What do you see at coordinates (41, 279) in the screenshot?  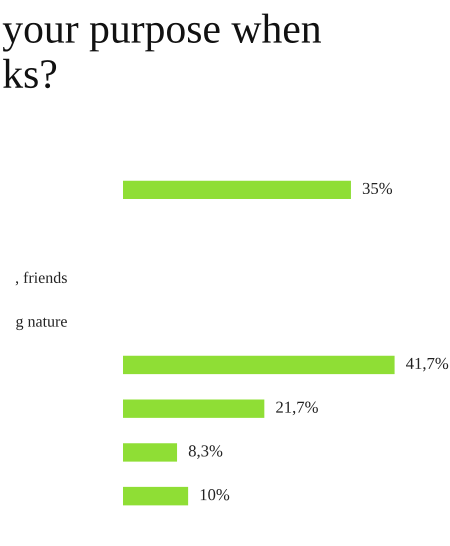 I see `y-tick-label: , friends` at bounding box center [41, 279].